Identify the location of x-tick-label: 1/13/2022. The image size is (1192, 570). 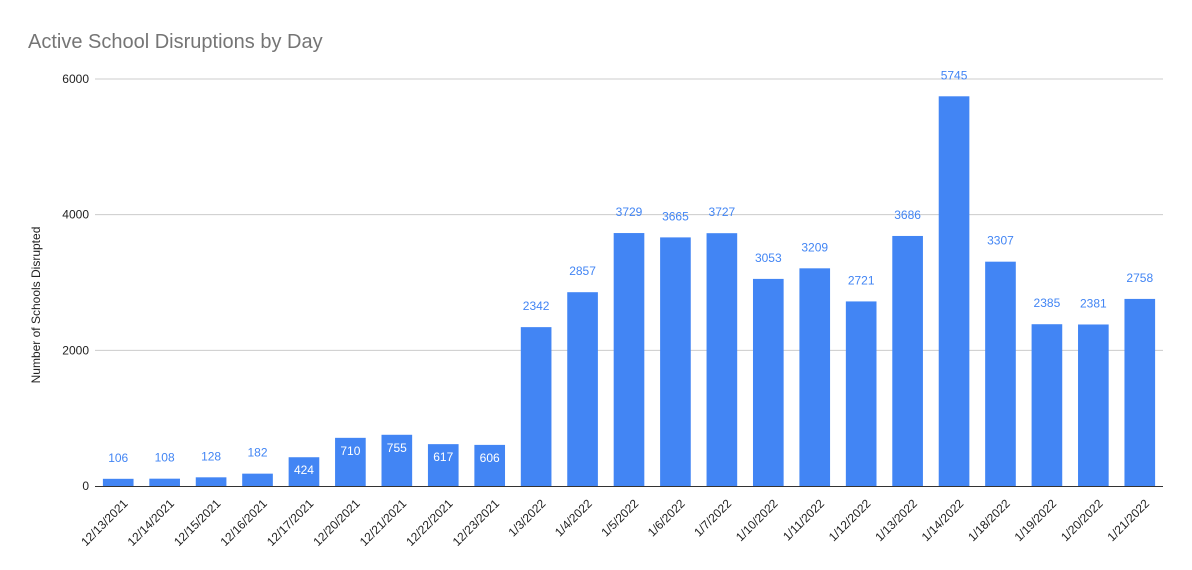
(896, 520).